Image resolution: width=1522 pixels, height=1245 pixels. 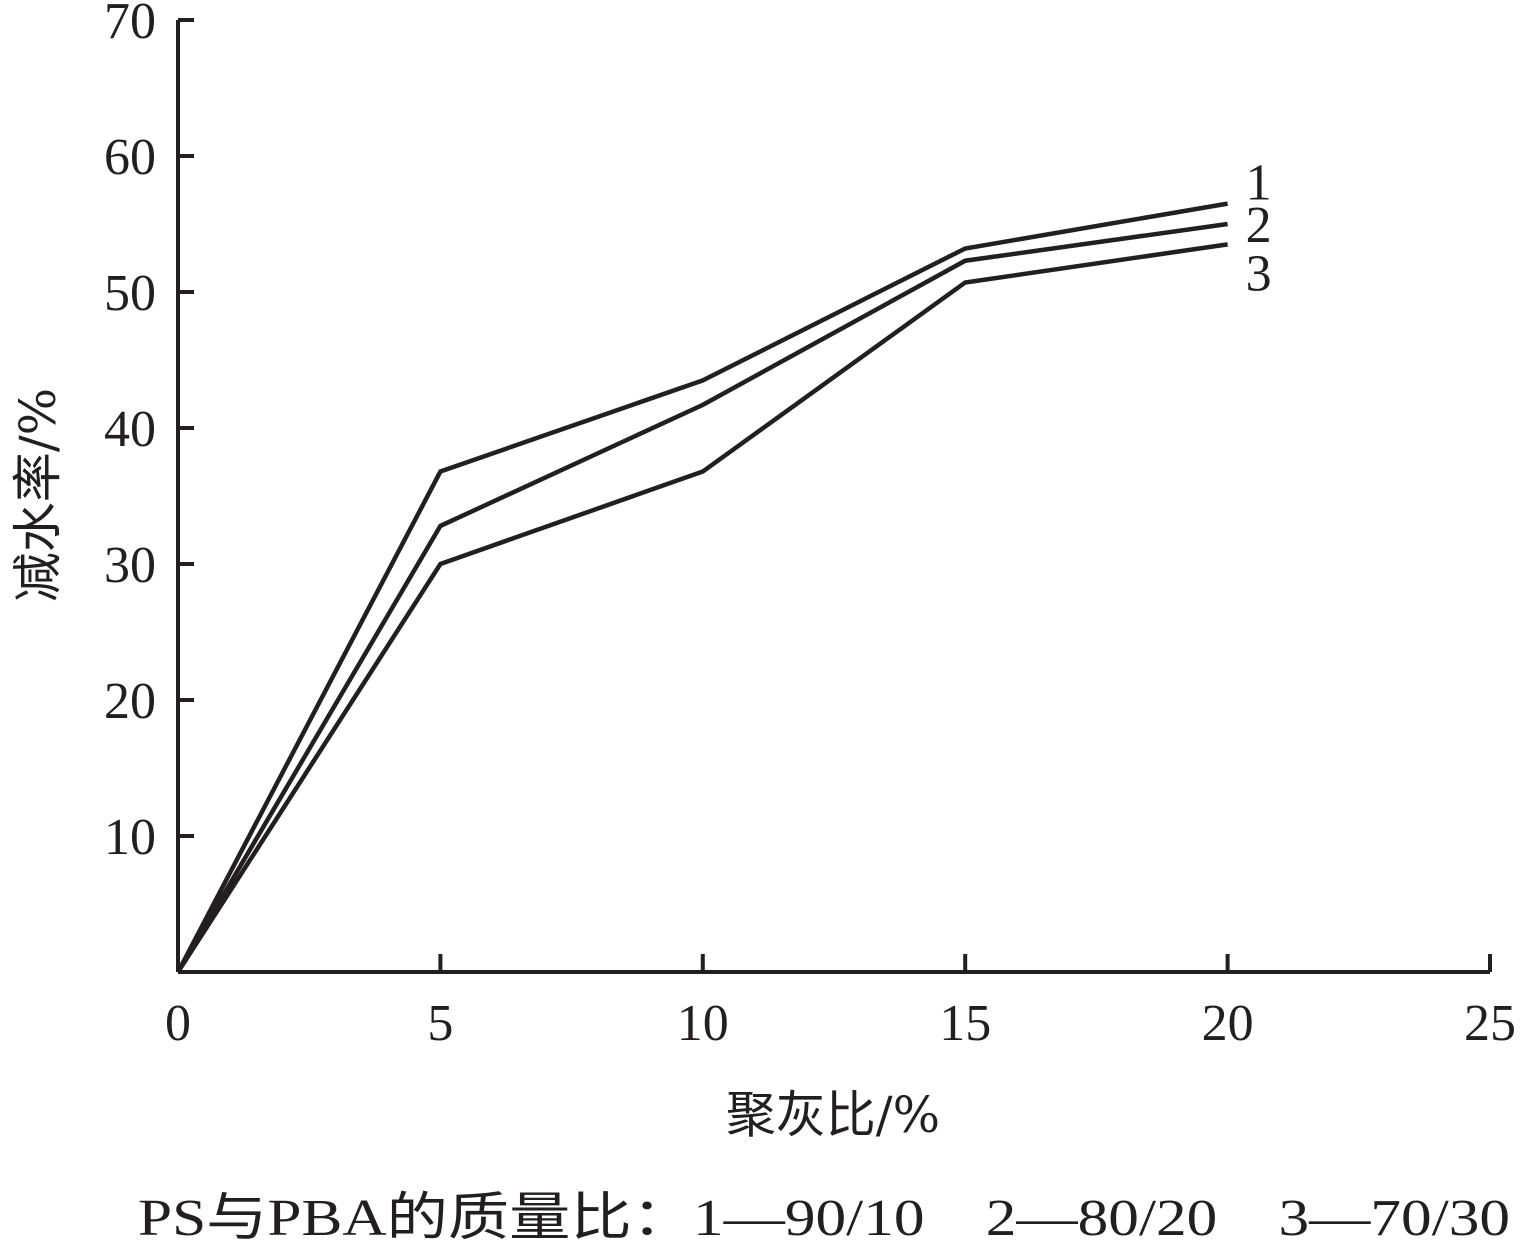 I want to click on y-tick-label: 20, so click(x=130, y=701).